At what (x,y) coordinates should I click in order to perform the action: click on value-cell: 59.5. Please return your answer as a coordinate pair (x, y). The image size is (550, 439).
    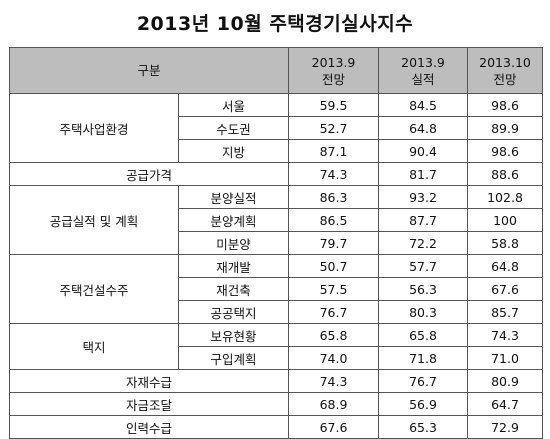
    Looking at the image, I should click on (334, 105).